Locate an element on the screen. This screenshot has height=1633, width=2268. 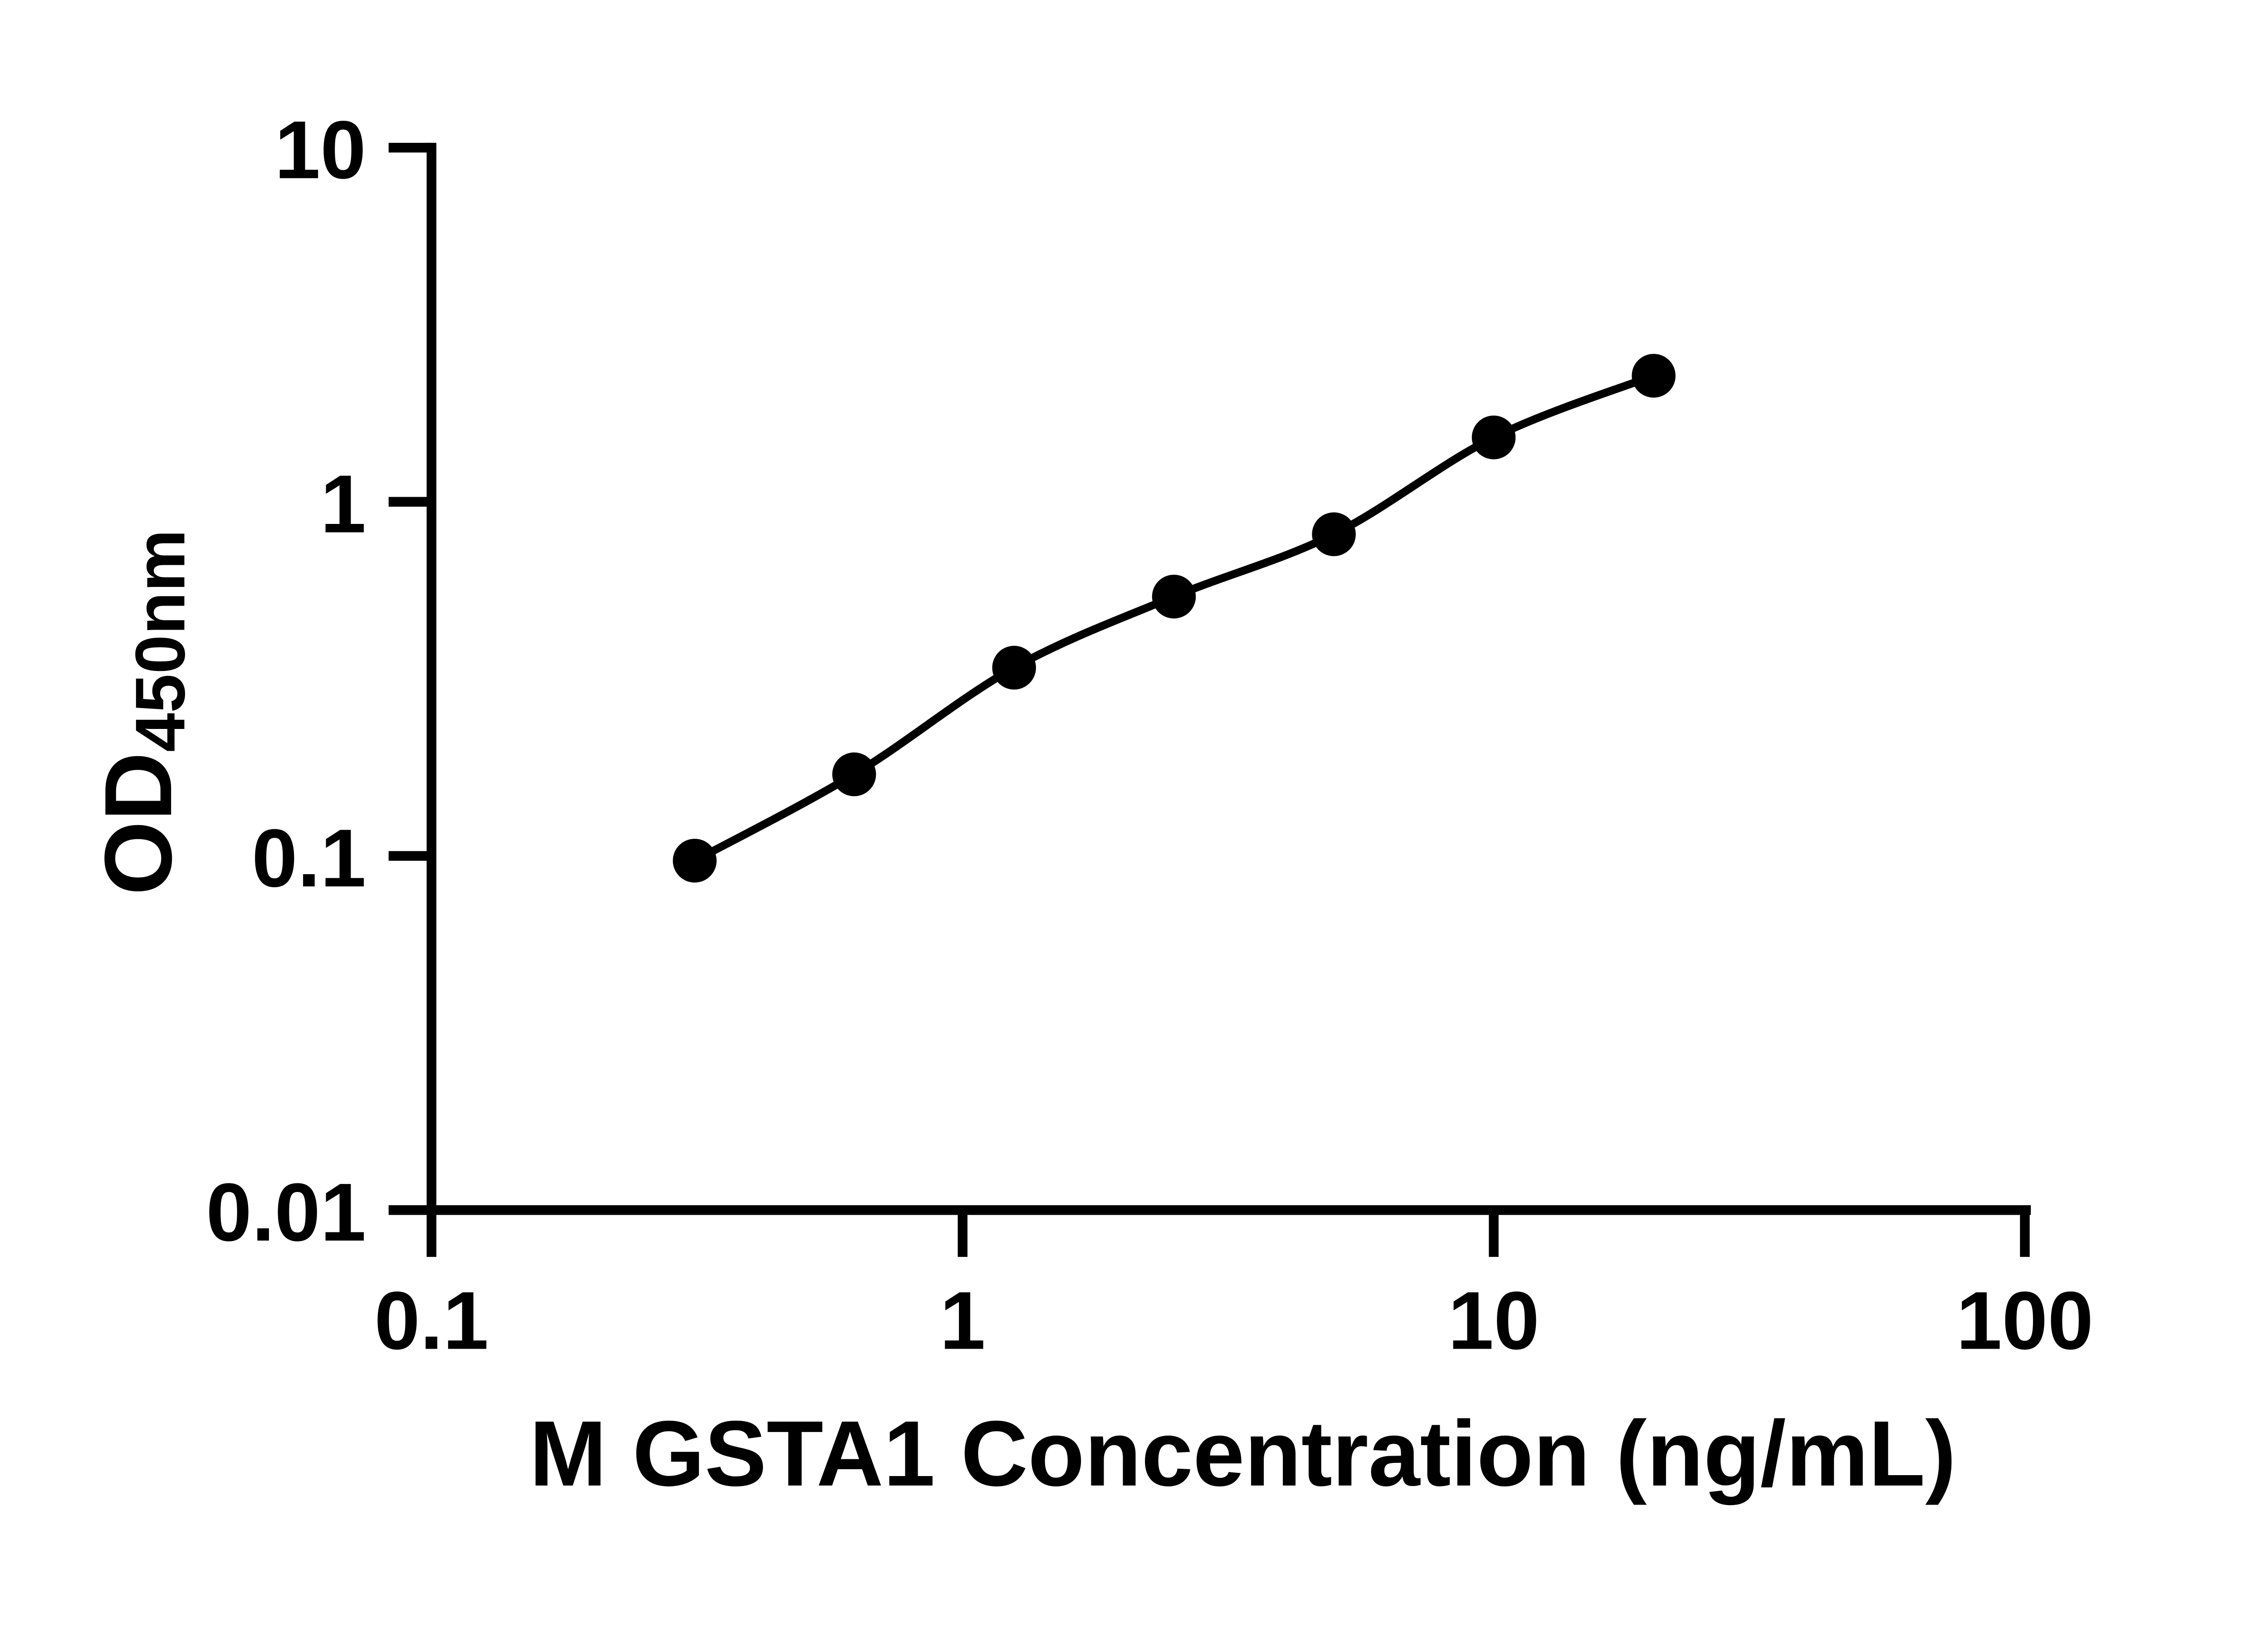
y-tick-label-0.1: 0.1 is located at coordinates (309, 858).